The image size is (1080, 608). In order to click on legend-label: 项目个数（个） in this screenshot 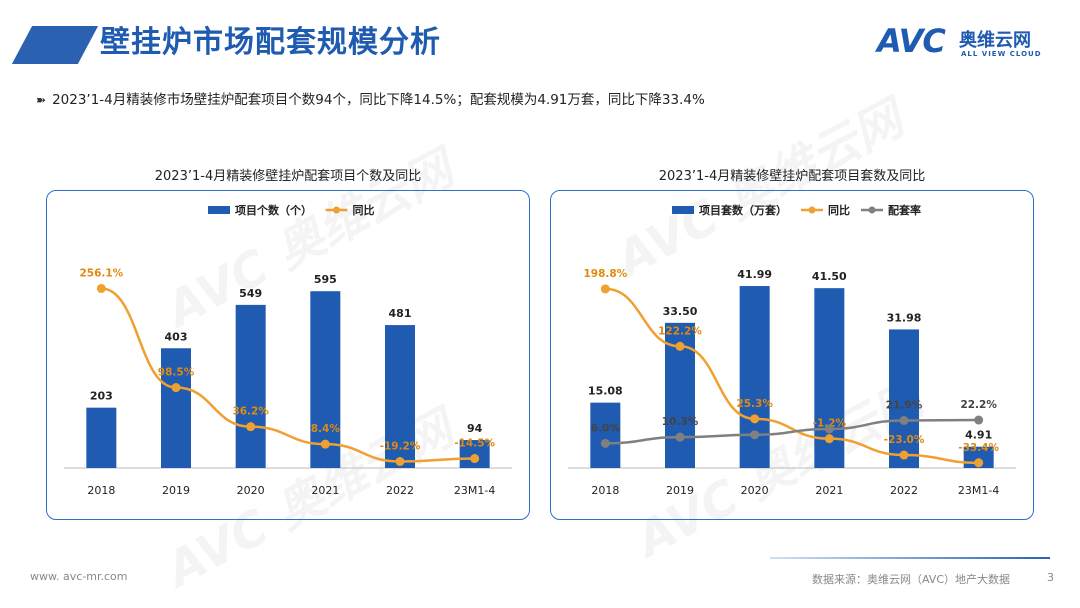, I will do `click(273, 210)`.